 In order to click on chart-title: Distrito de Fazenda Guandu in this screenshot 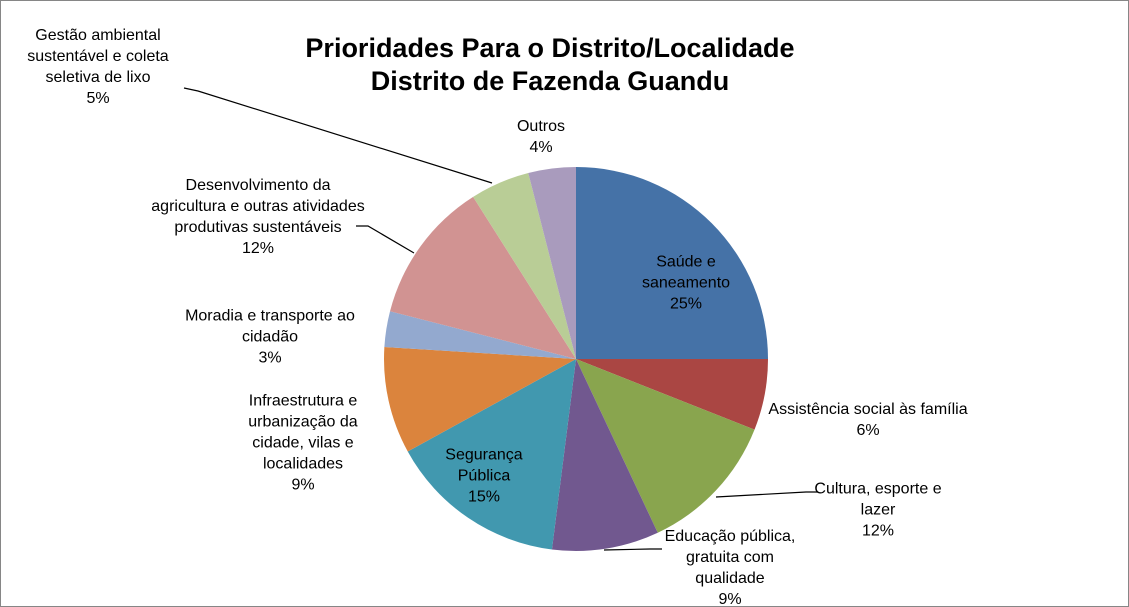, I will do `click(550, 81)`.